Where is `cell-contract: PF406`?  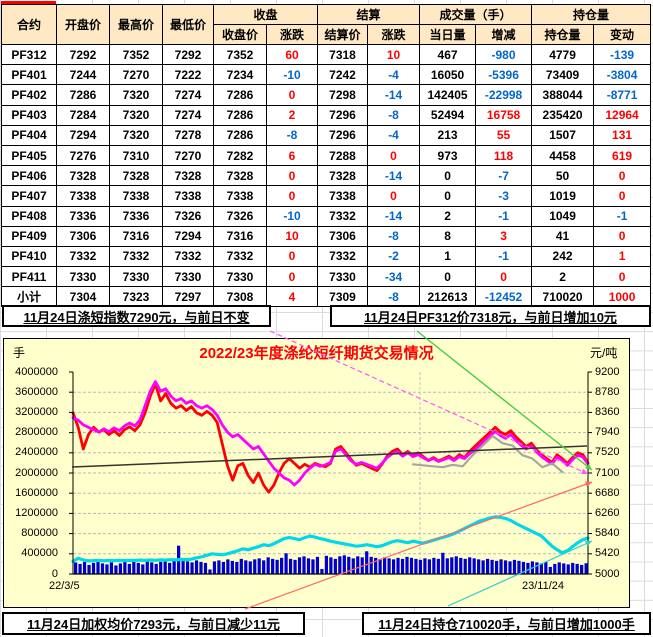 cell-contract: PF406 is located at coordinates (29, 176).